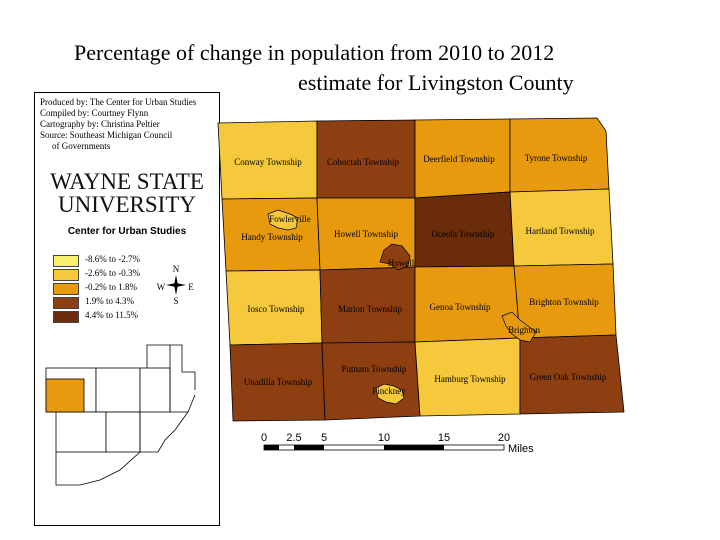 The width and height of the screenshot is (720, 540). What do you see at coordinates (521, 449) in the screenshot?
I see `scale-unit-label: Miles` at bounding box center [521, 449].